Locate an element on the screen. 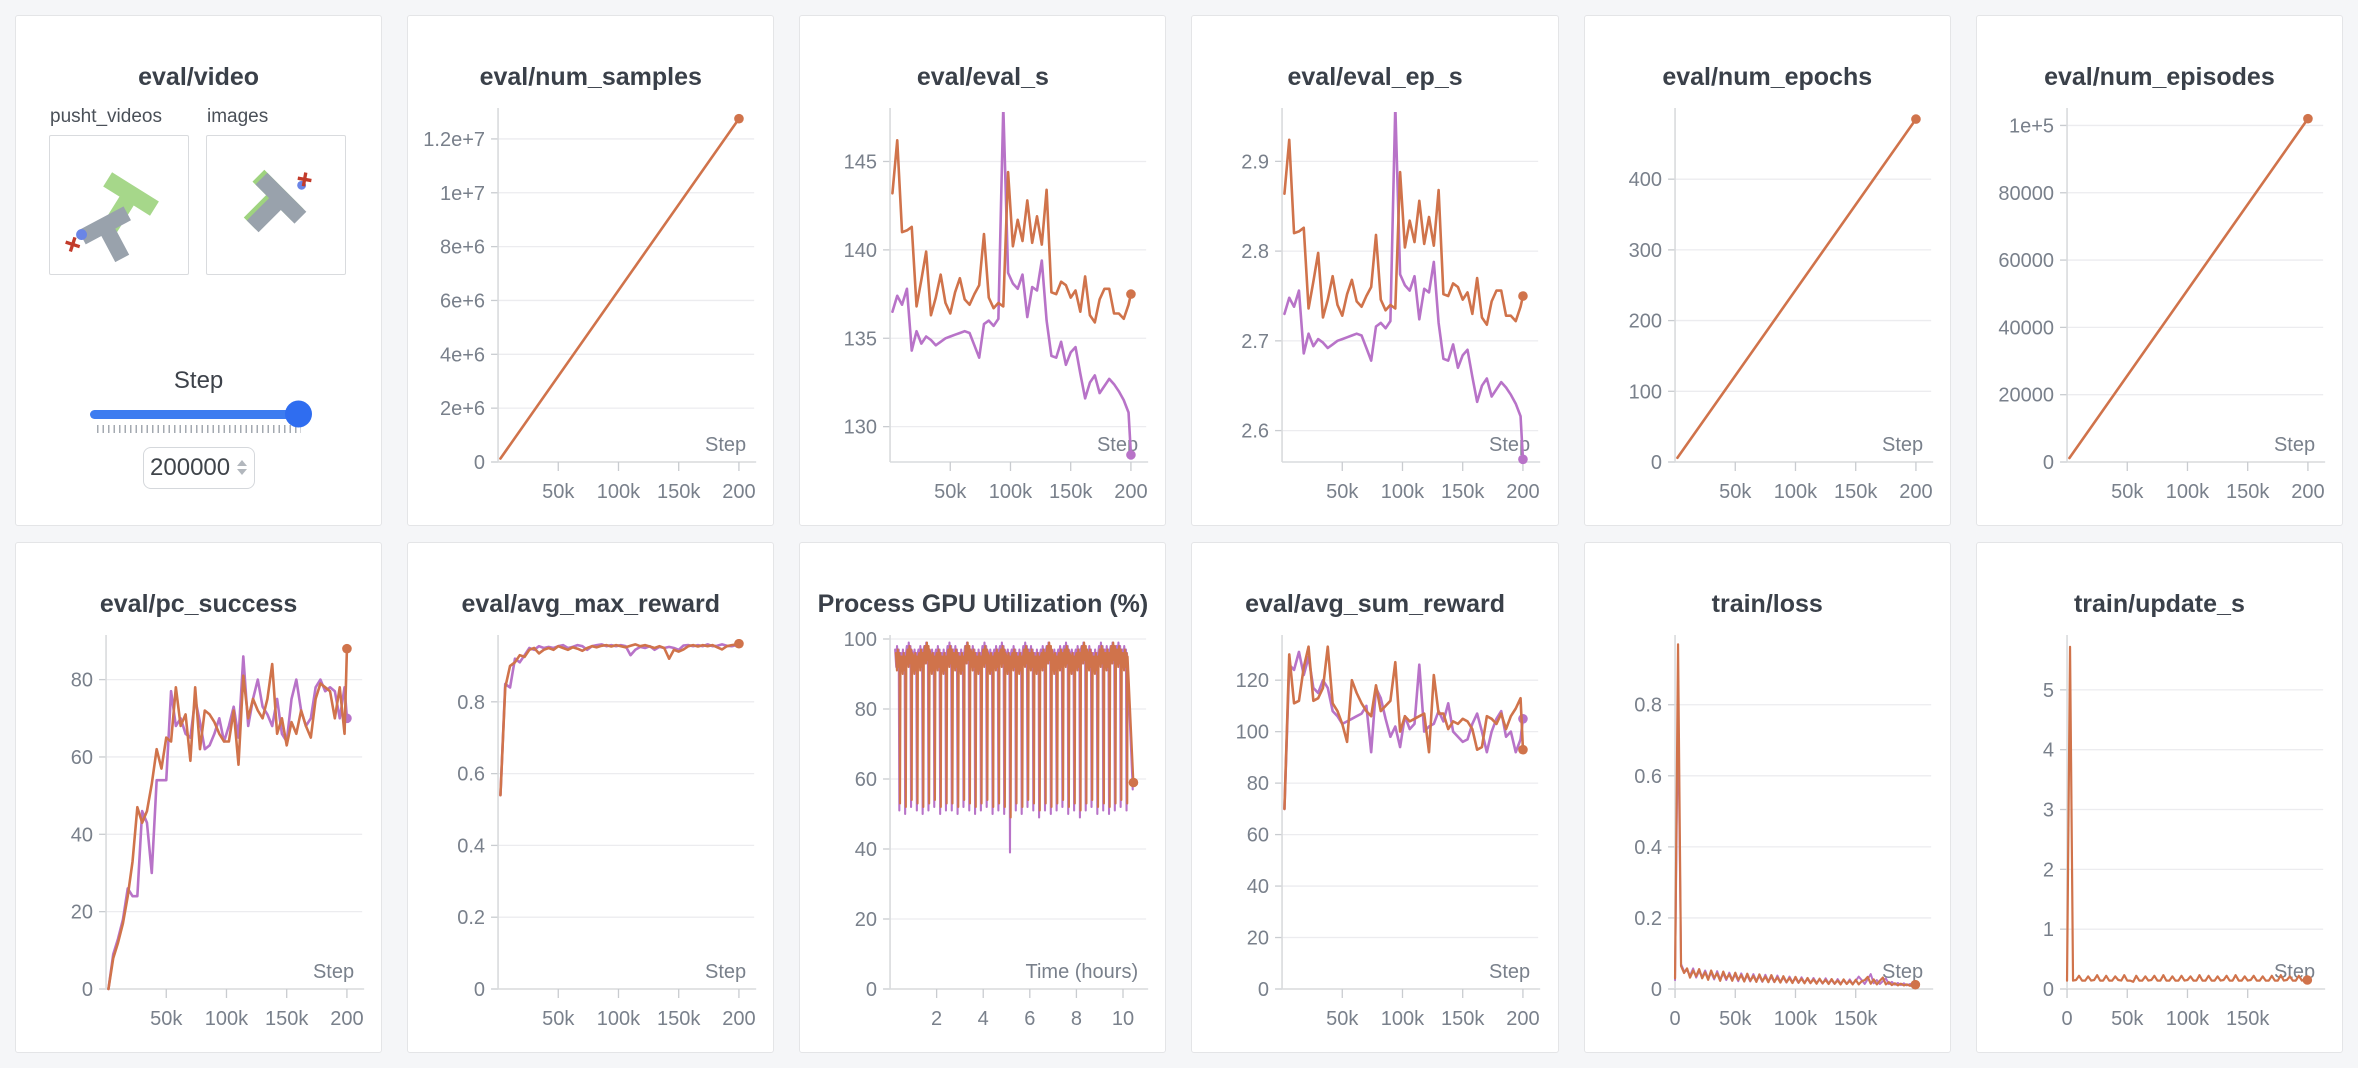  x-tick-label: 8 is located at coordinates (1076, 1019).